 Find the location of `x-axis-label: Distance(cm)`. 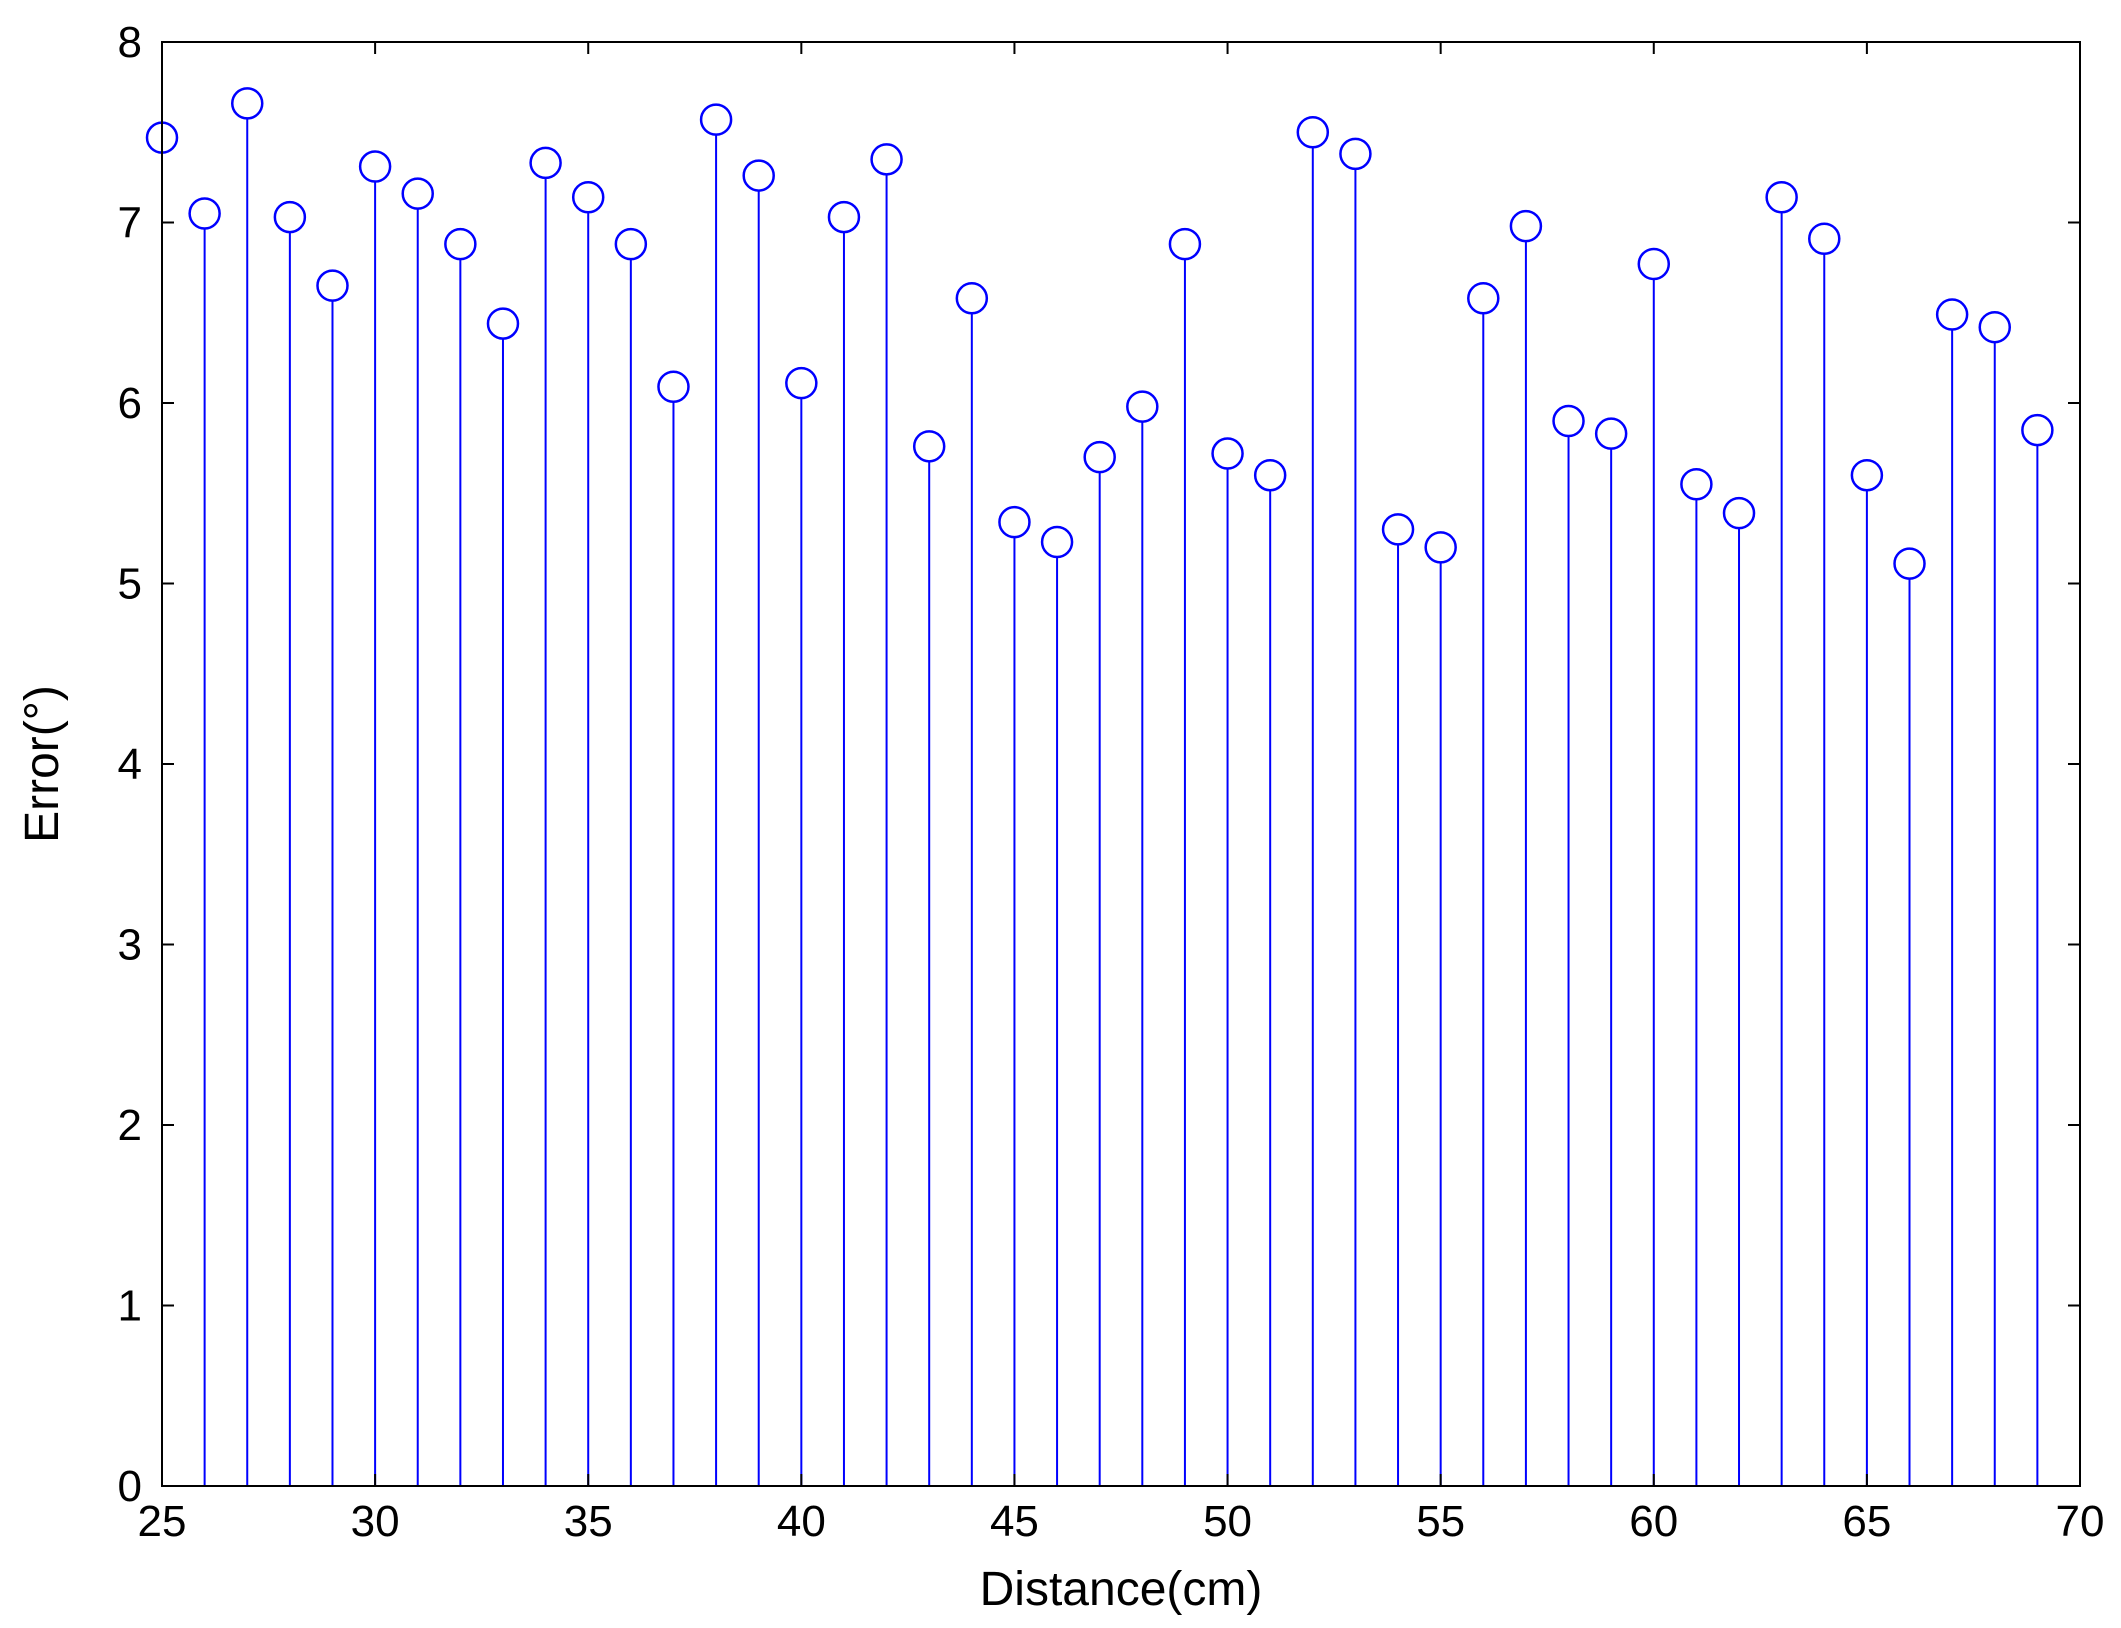

x-axis-label: Distance(cm) is located at coordinates (1121, 1589).